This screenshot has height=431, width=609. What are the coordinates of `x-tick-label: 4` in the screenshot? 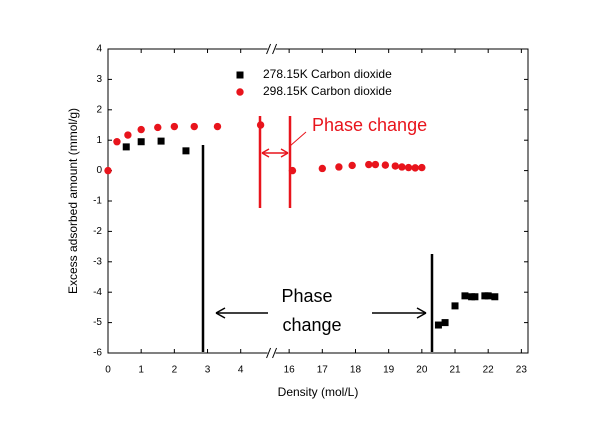 It's located at (241, 370).